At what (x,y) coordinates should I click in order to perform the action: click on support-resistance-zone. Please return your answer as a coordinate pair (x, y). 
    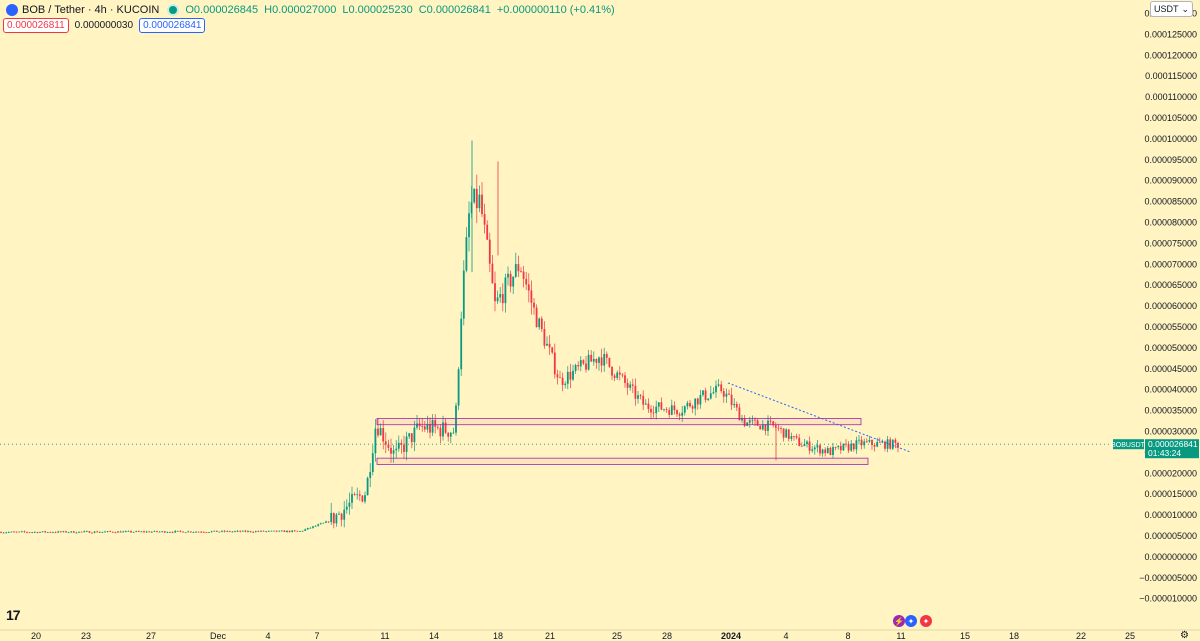
    Looking at the image, I should click on (622, 461).